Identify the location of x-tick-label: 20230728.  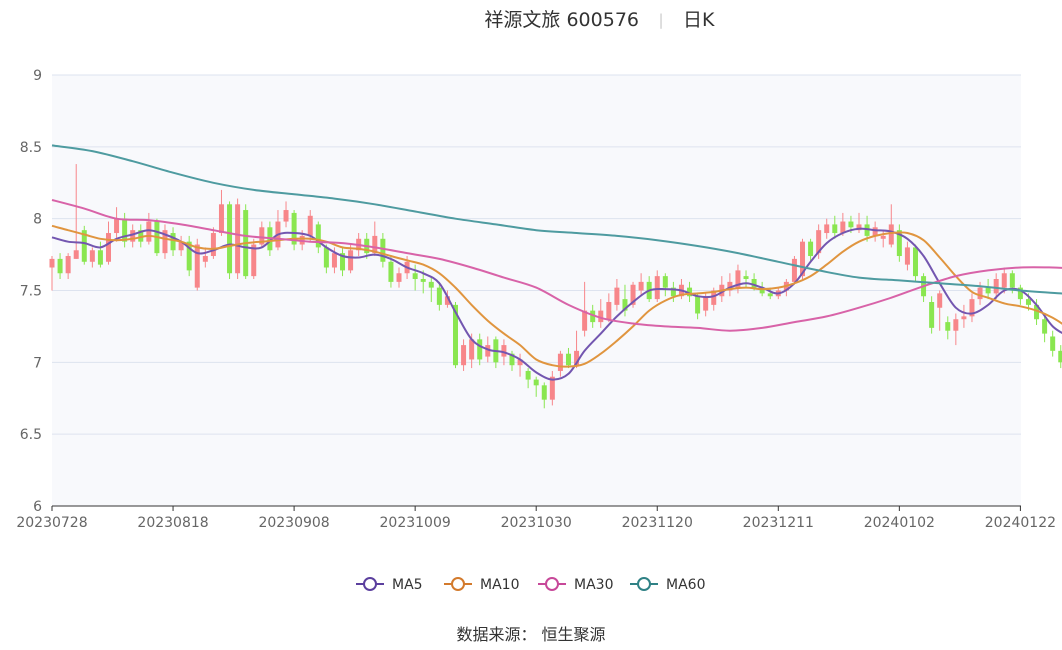
(51, 523).